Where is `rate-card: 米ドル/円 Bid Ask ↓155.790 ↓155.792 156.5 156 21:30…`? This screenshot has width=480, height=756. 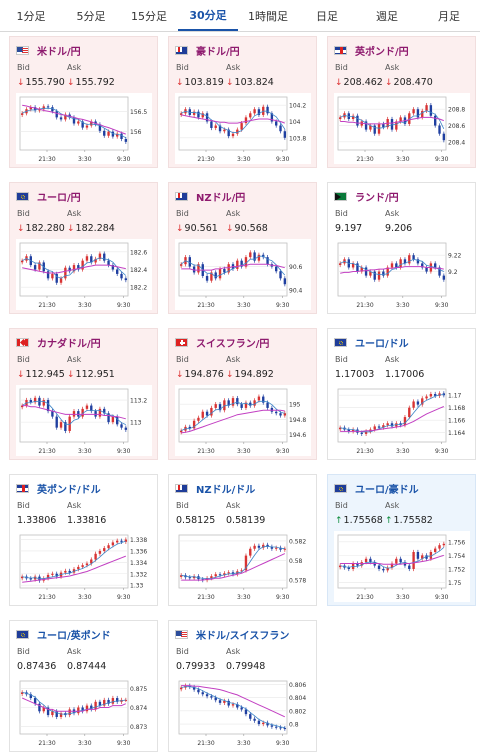
rate-card: 米ドル/円 Bid Ask ↓155.790 ↓155.792 156.5 156 21:30… is located at coordinates (83, 102).